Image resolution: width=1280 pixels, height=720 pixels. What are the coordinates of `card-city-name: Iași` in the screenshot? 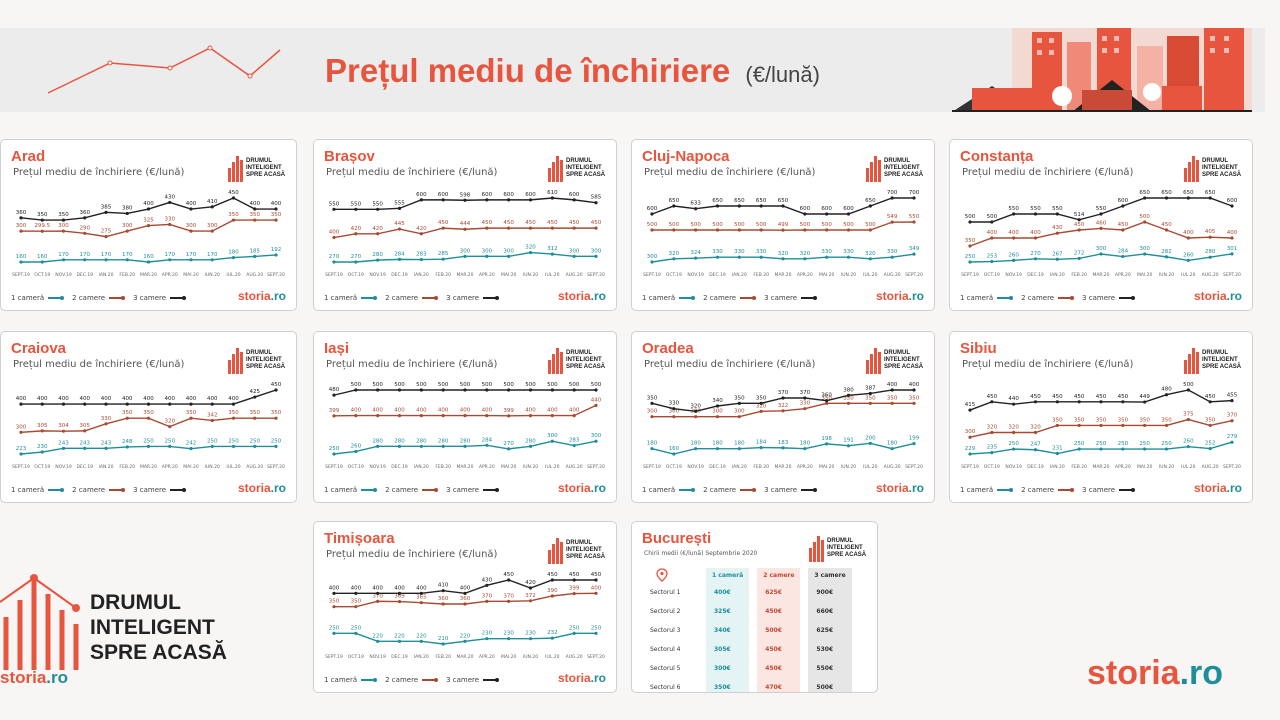 It's located at (337, 348).